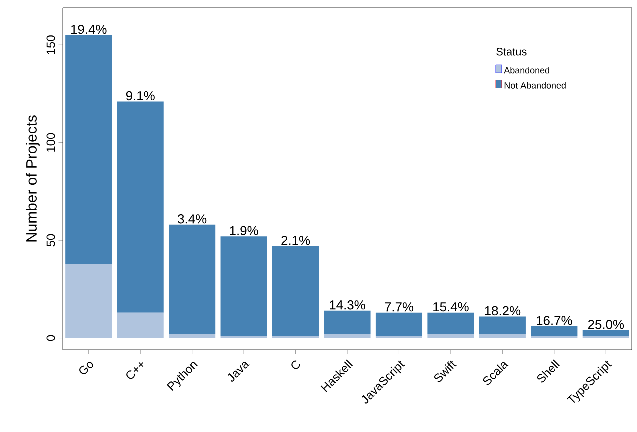 This screenshot has height=432, width=637. What do you see at coordinates (140, 96) in the screenshot?
I see `annotation: 9.1%` at bounding box center [140, 96].